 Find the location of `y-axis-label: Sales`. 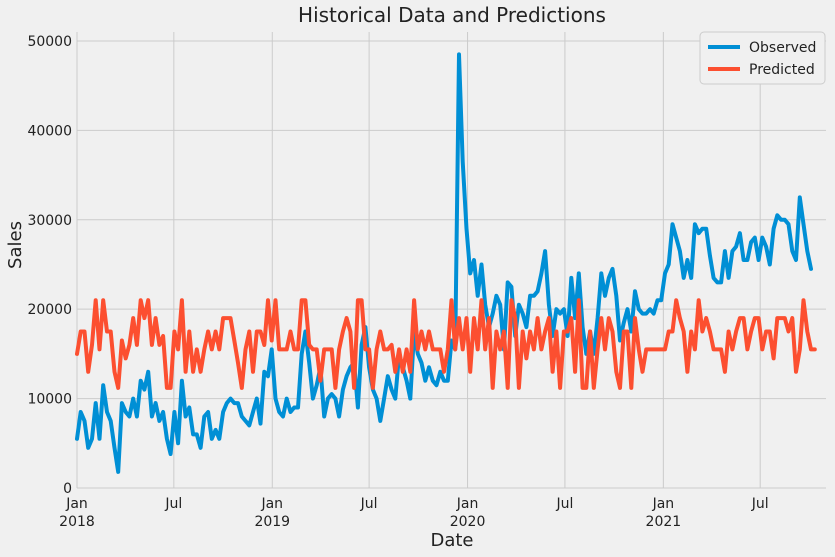

y-axis-label: Sales is located at coordinates (15, 245).